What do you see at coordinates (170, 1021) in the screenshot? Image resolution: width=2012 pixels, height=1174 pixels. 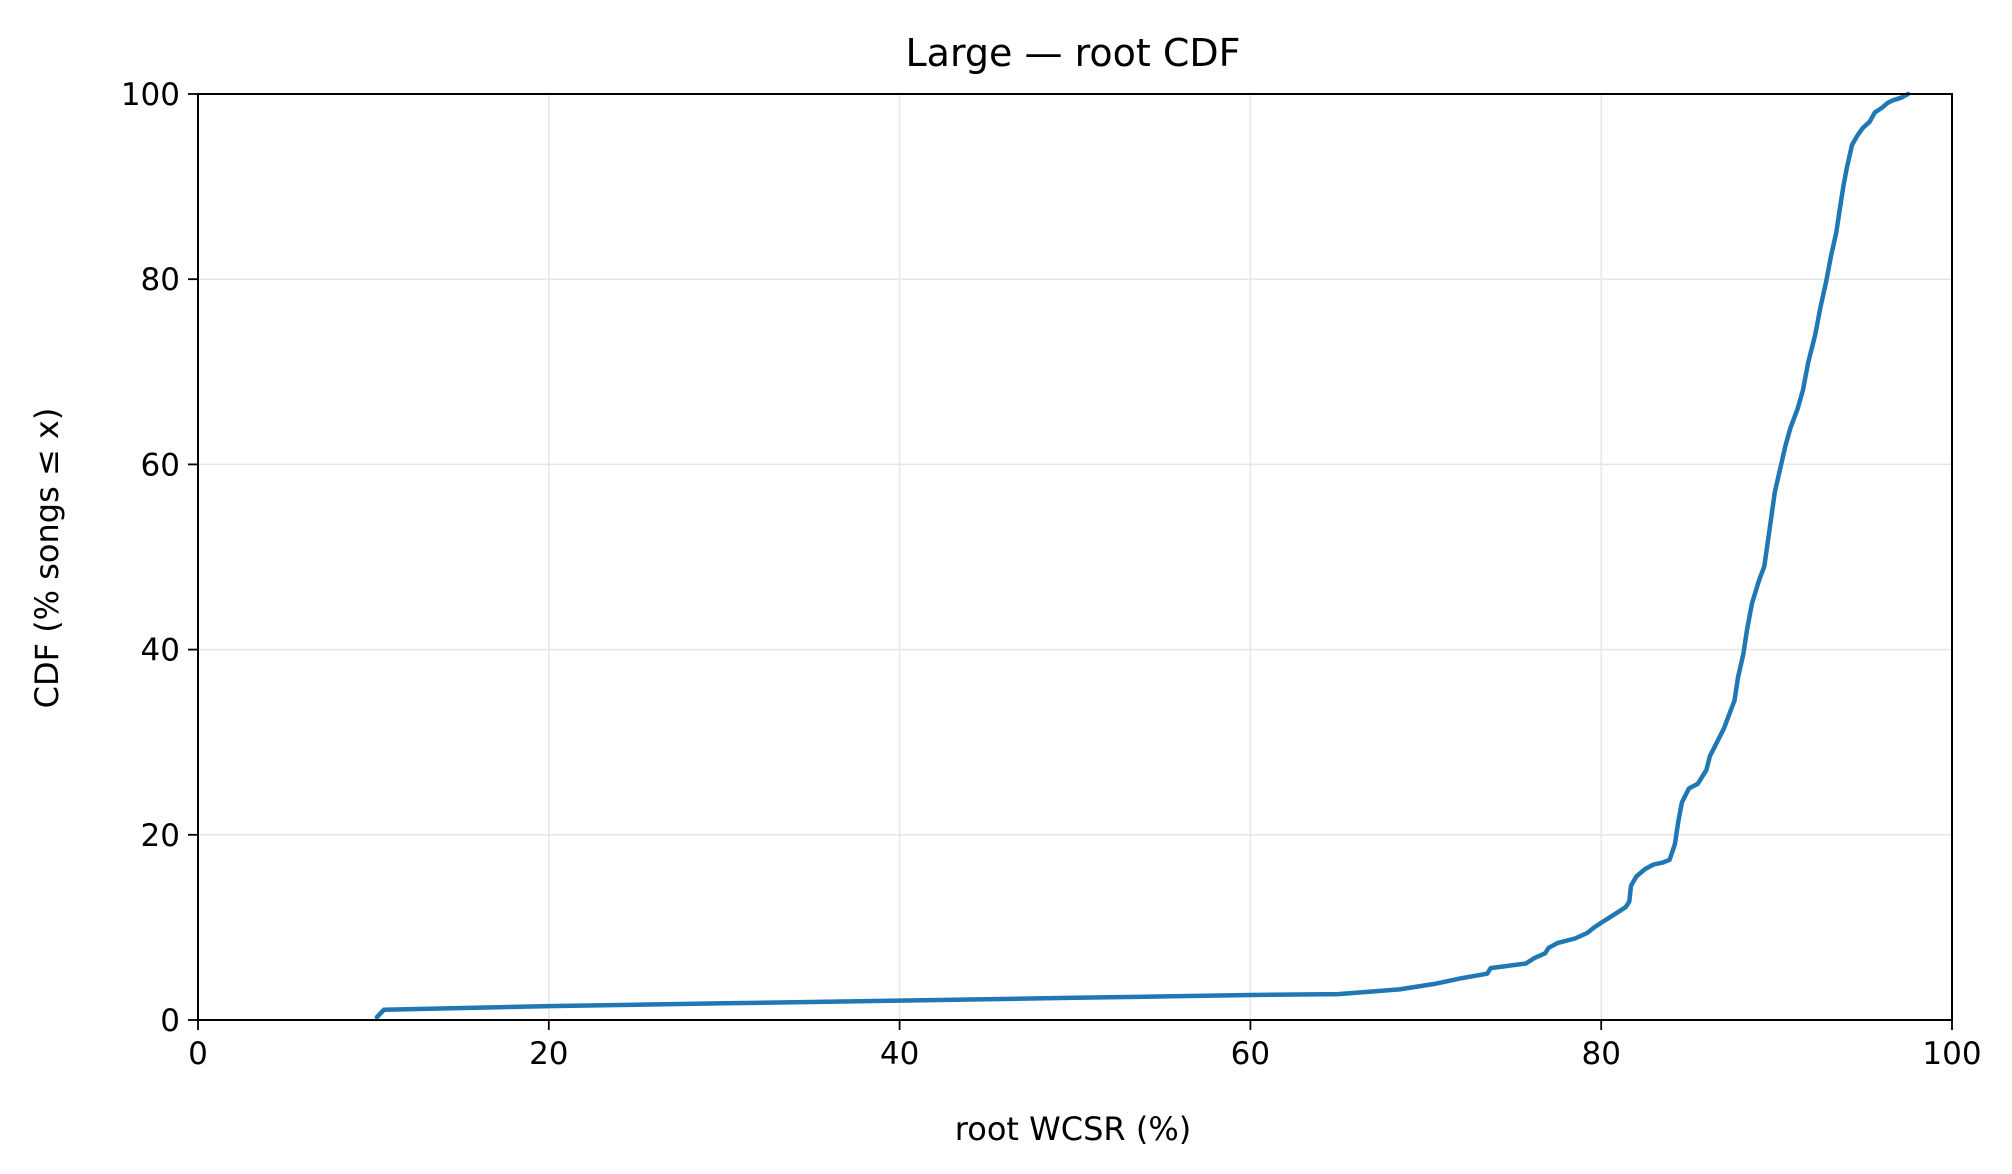 I see `y-tick-label: 0` at bounding box center [170, 1021].